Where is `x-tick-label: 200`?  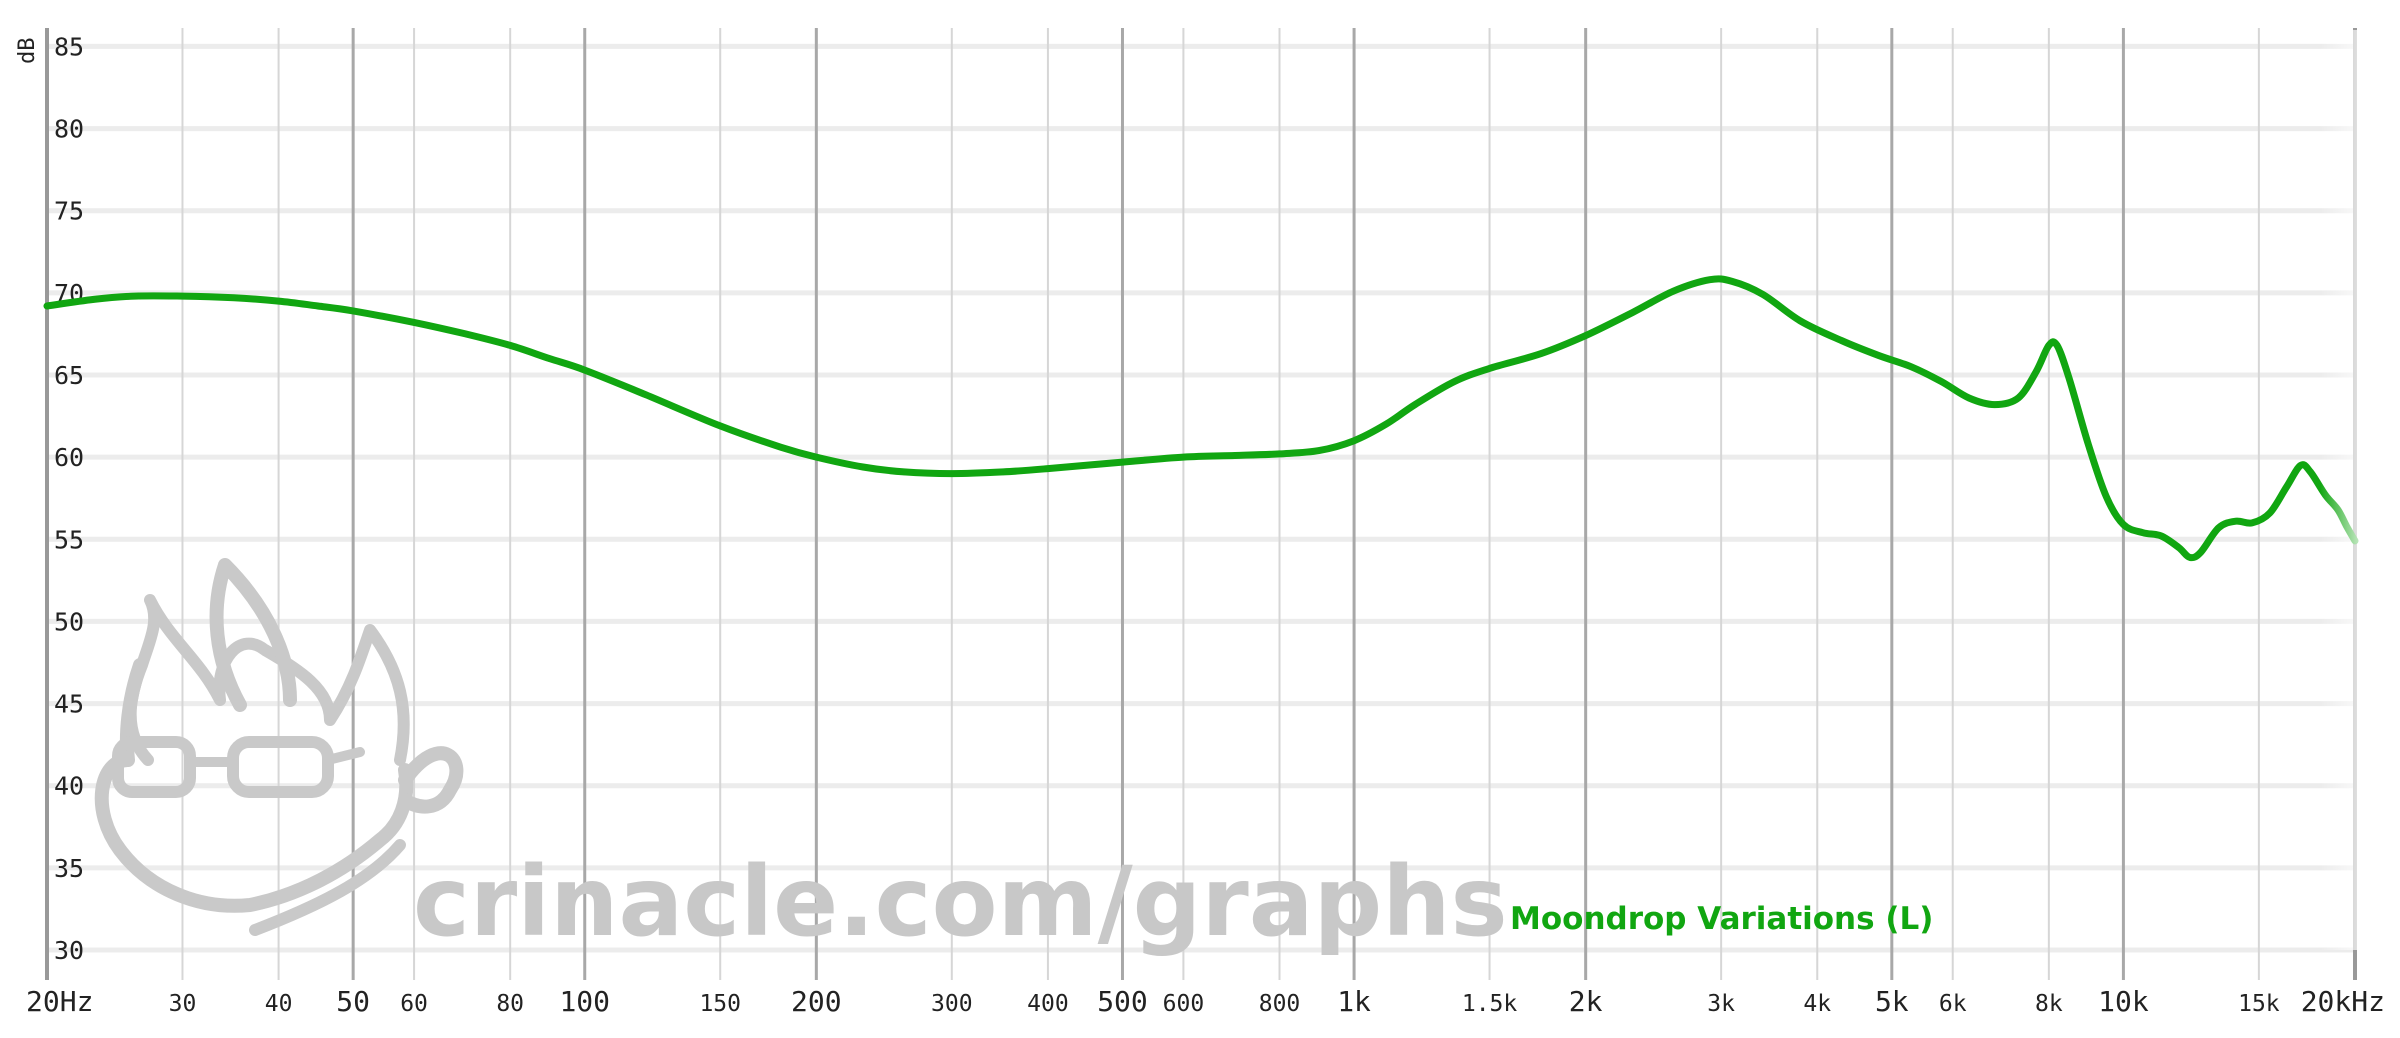
x-tick-label: 200 is located at coordinates (816, 1001).